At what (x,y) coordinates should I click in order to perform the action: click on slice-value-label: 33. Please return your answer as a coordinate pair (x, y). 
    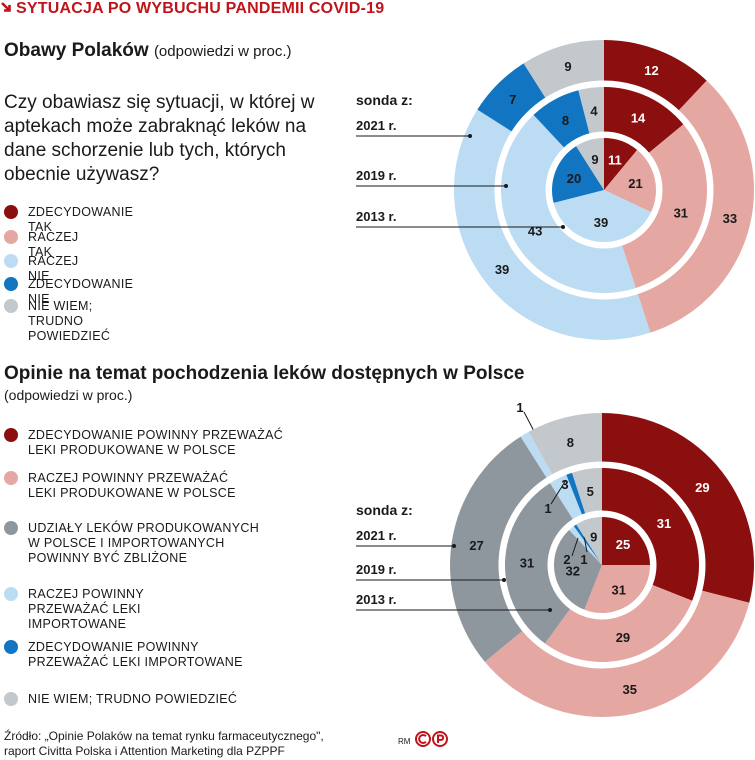
    Looking at the image, I should click on (730, 218).